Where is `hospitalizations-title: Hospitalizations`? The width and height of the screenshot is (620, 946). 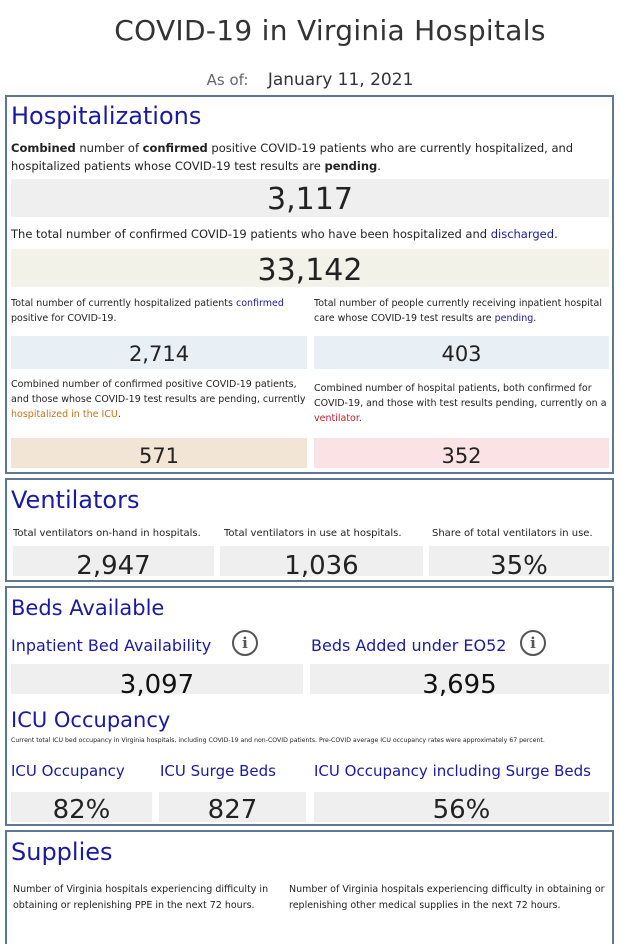
hospitalizations-title: Hospitalizations is located at coordinates (106, 116).